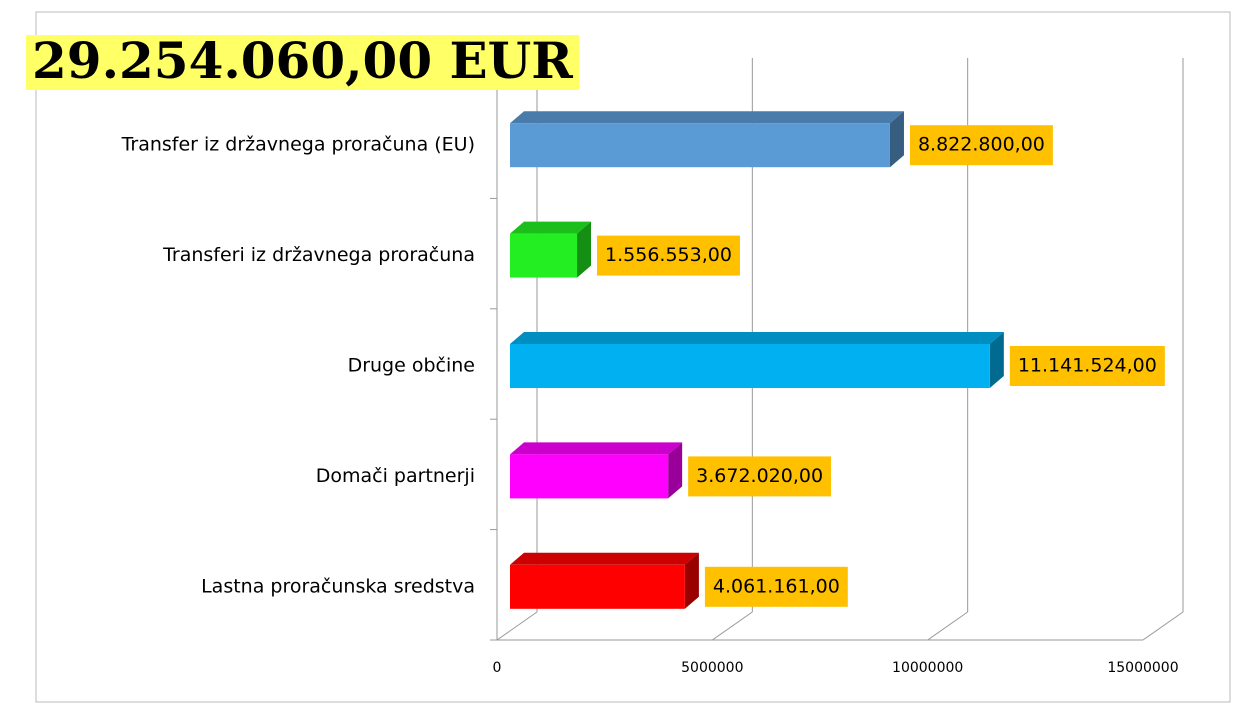 Image resolution: width=1243 pixels, height=707 pixels. I want to click on title-background, so click(303, 62).